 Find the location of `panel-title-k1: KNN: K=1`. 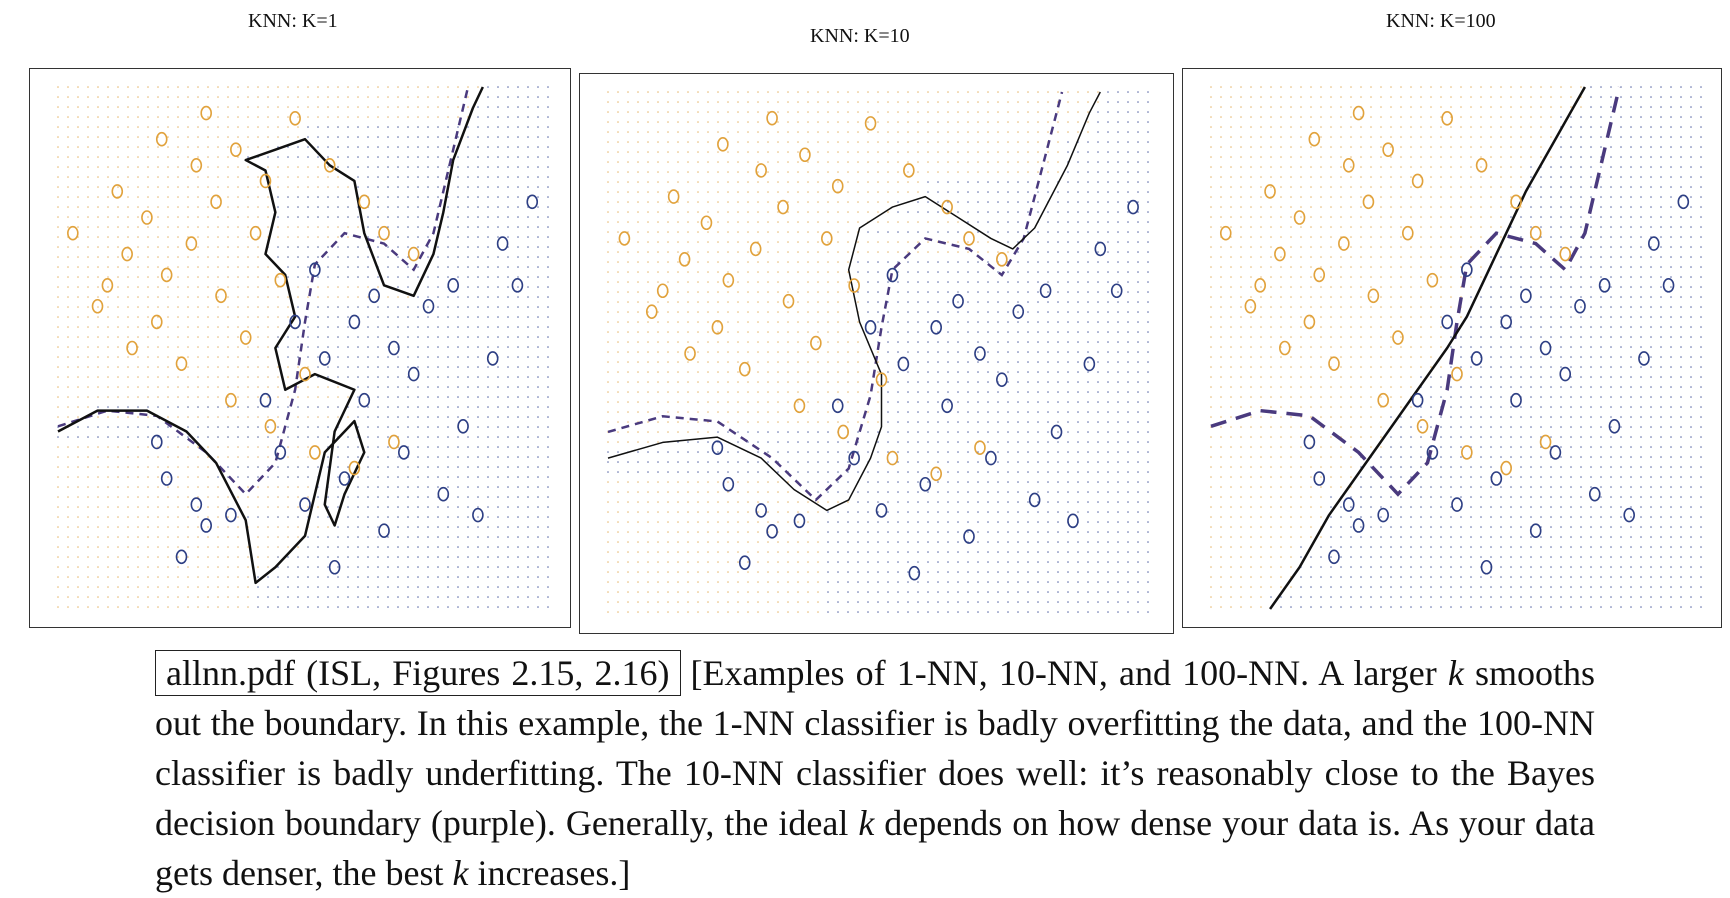

panel-title-k1: KNN: K=1 is located at coordinates (293, 21).